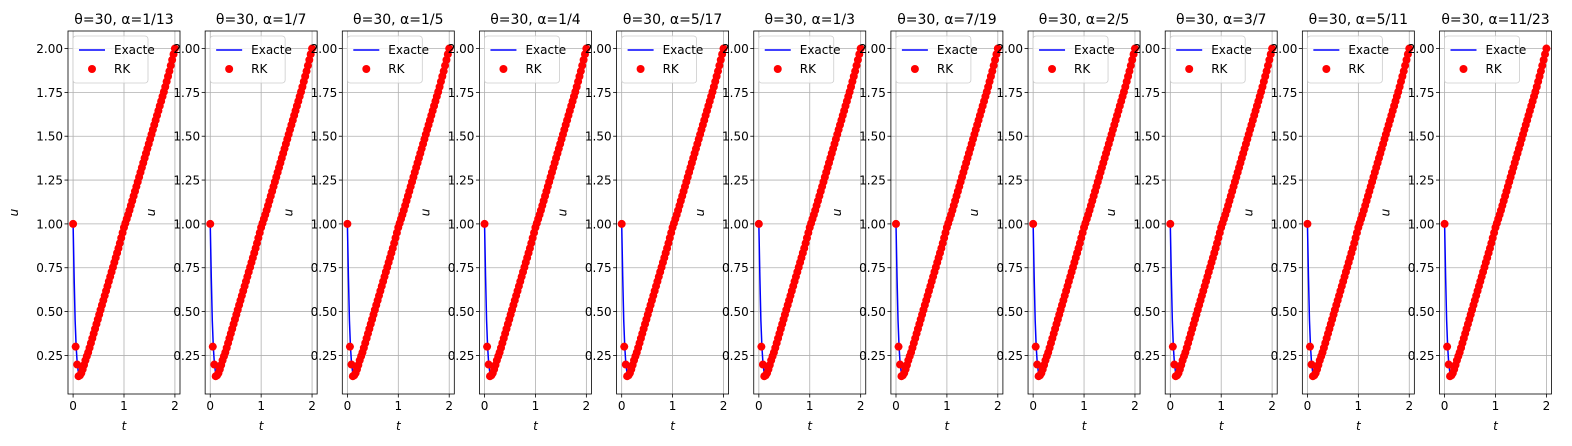 This screenshot has height=446, width=1572. Describe the element at coordinates (1084, 212) in the screenshot. I see `plot-area` at that location.